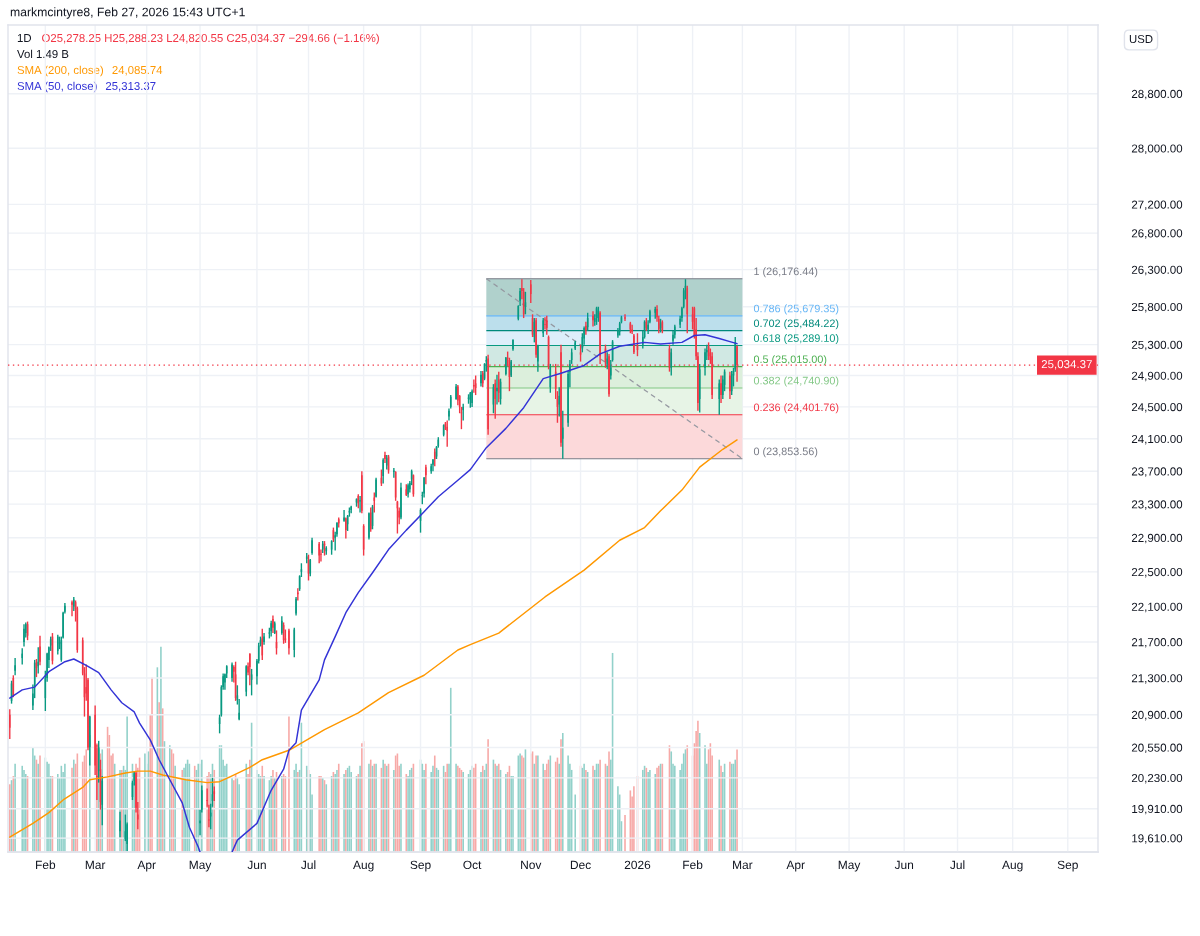 Image resolution: width=1200 pixels, height=936 pixels. Describe the element at coordinates (210, 39) in the screenshot. I see `text: O25,278.25 H25,288.23 L24,820.55 C25,034.37 −294.66 (−1.16%)` at that location.